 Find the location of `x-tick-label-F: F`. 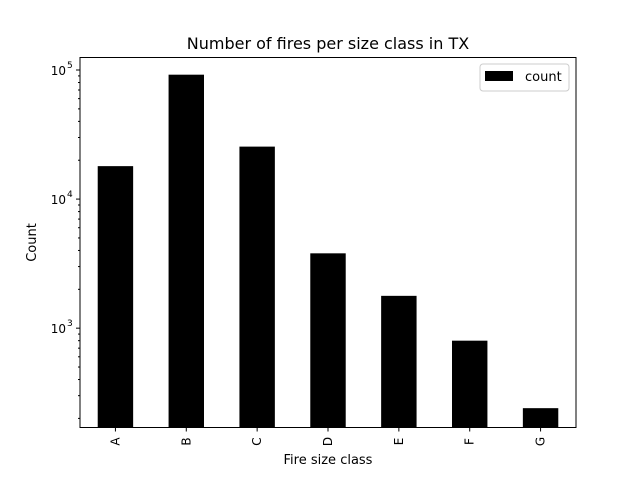

x-tick-label-F: F is located at coordinates (470, 441).